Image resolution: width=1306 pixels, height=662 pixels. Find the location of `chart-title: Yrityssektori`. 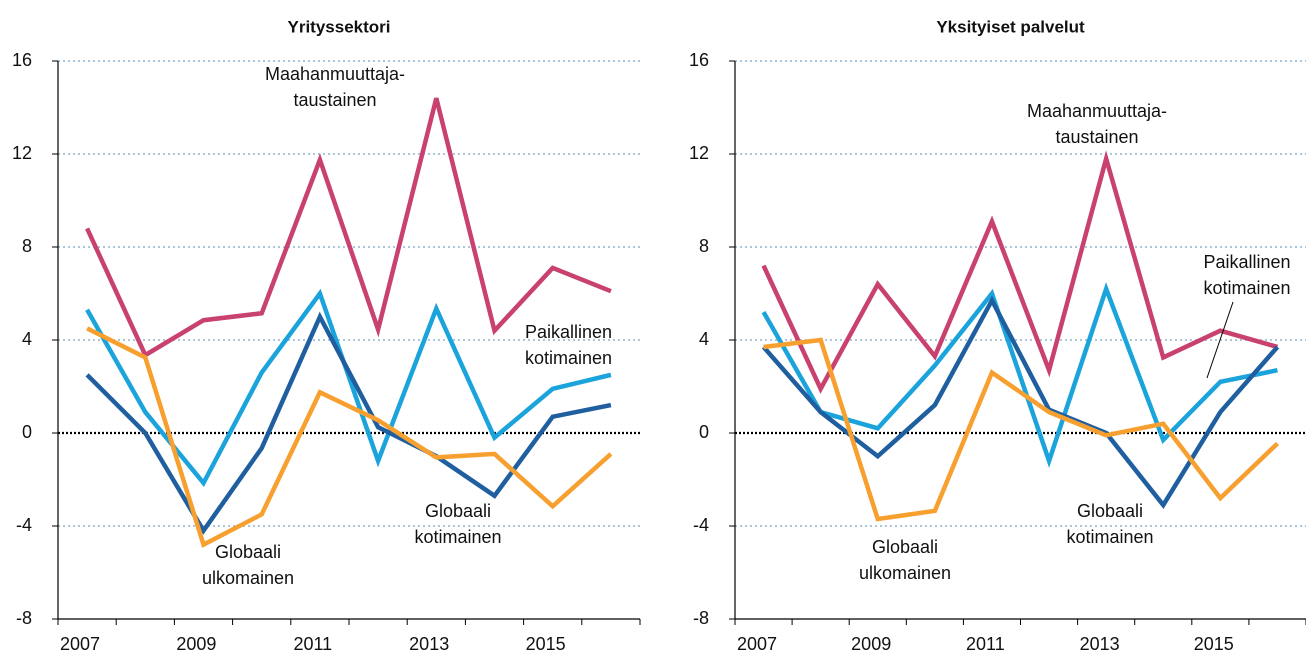

chart-title: Yrityssektori is located at coordinates (339, 26).